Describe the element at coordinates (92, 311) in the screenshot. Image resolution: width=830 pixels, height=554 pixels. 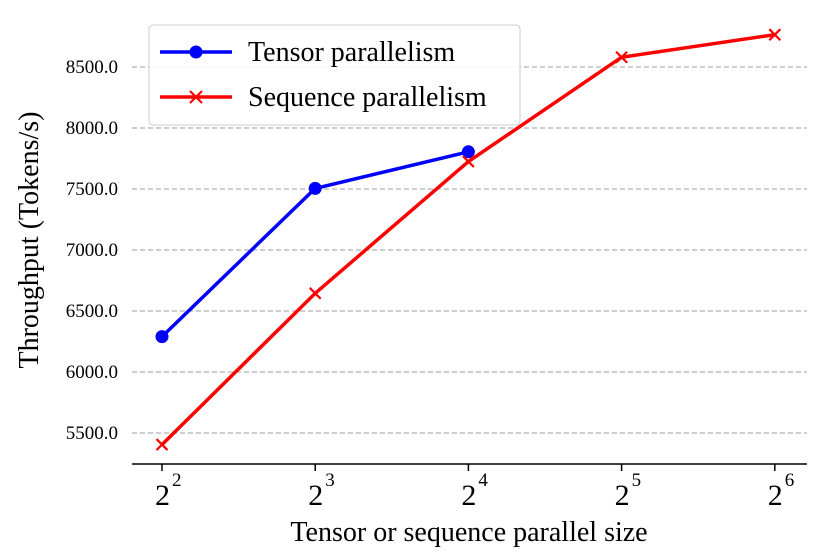
I see `y-tick-label: 6500.0` at that location.